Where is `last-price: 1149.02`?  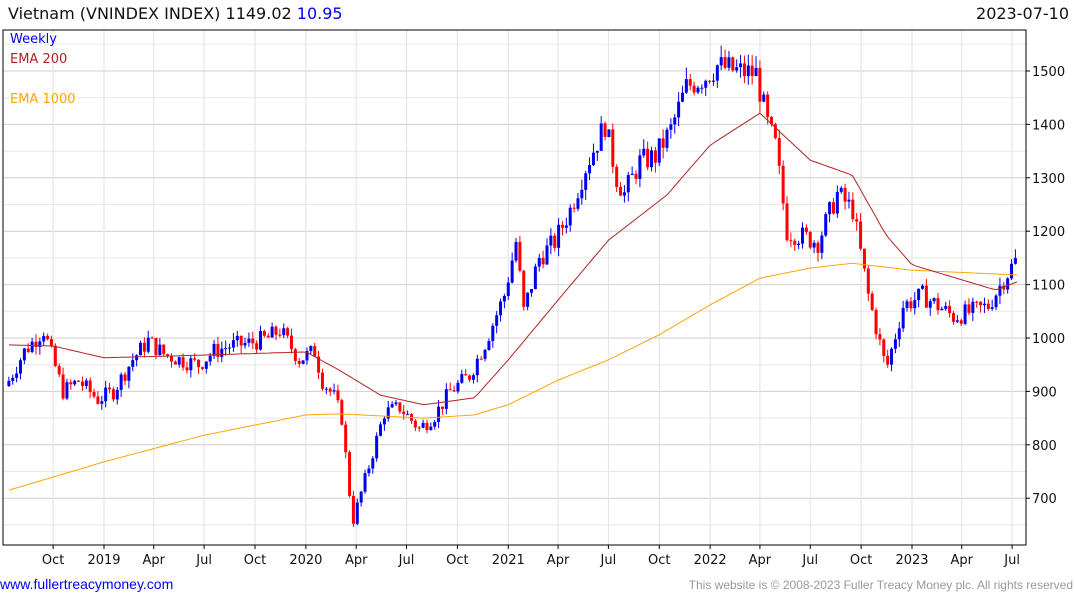
last-price: 1149.02 is located at coordinates (258, 13).